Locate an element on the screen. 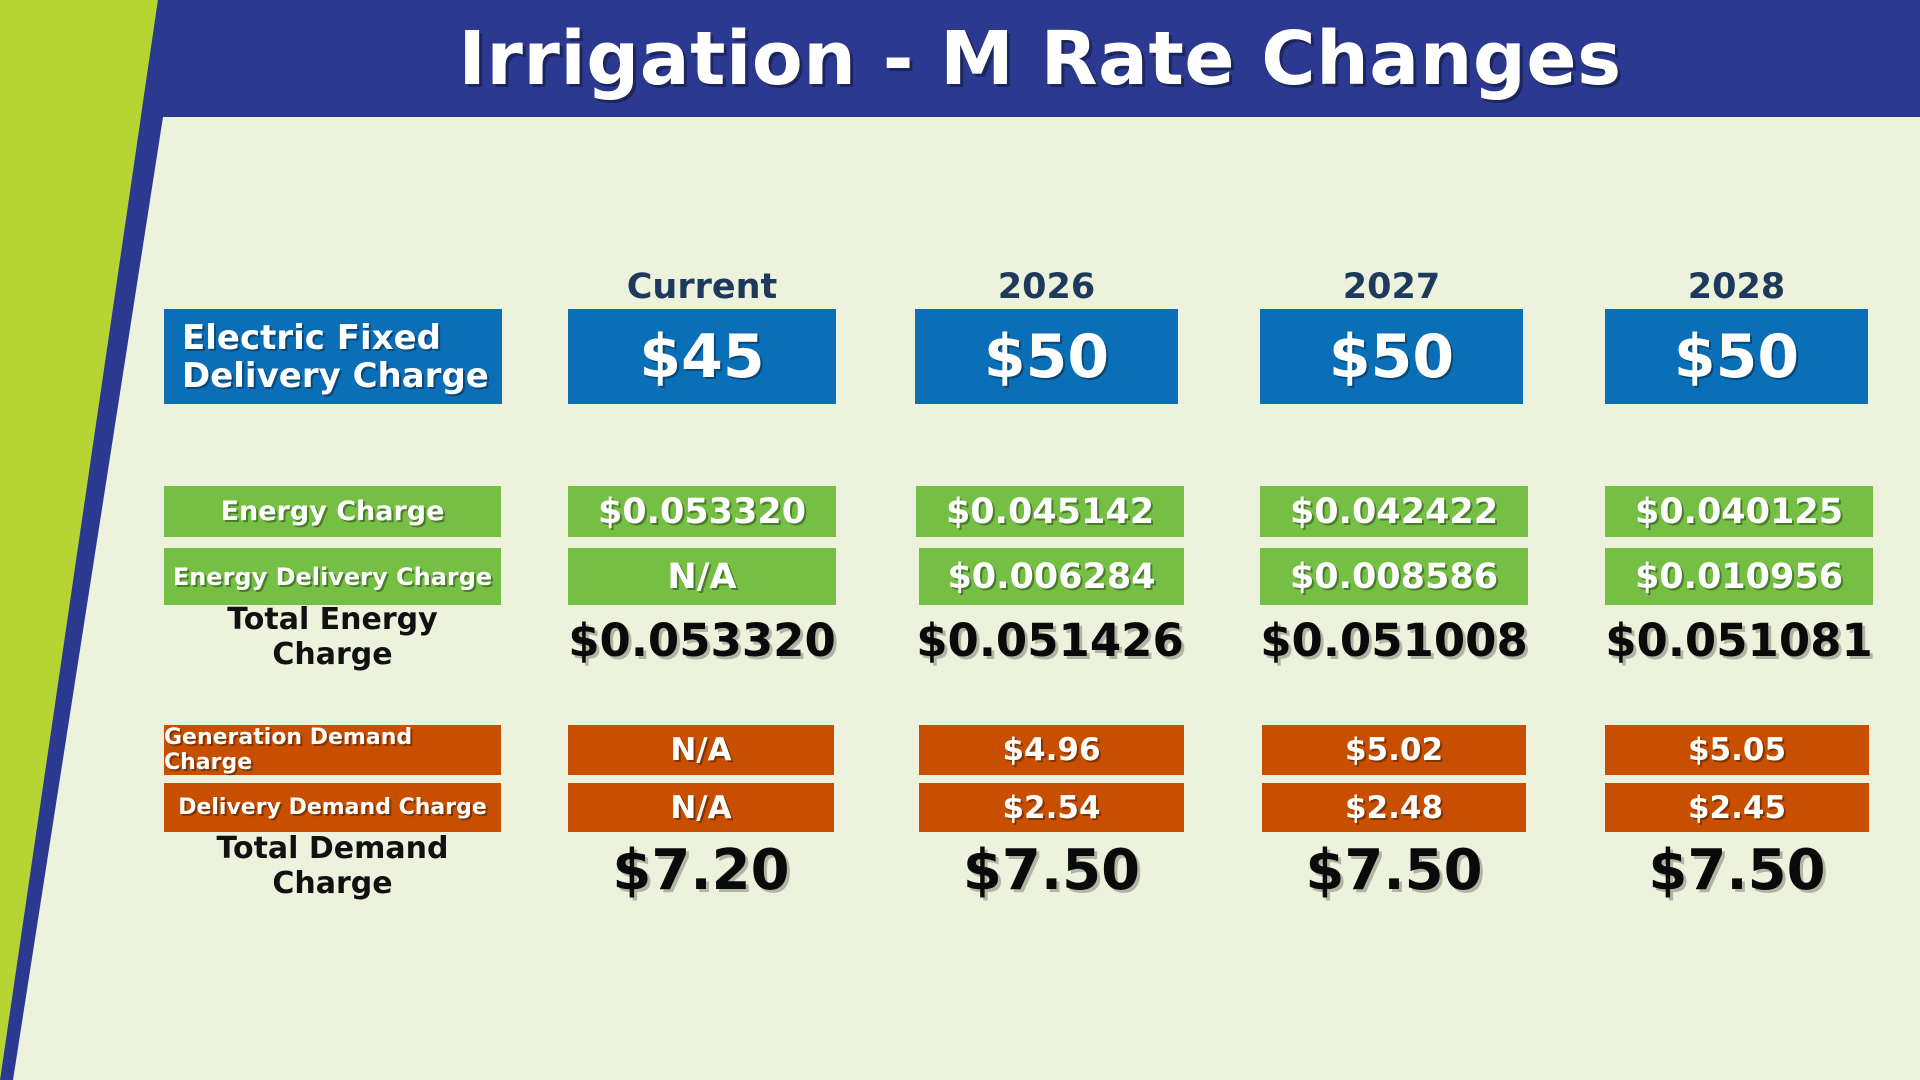 This screenshot has width=1920, height=1080. total-demand-charge-value-2027: $7.50 is located at coordinates (1394, 870).